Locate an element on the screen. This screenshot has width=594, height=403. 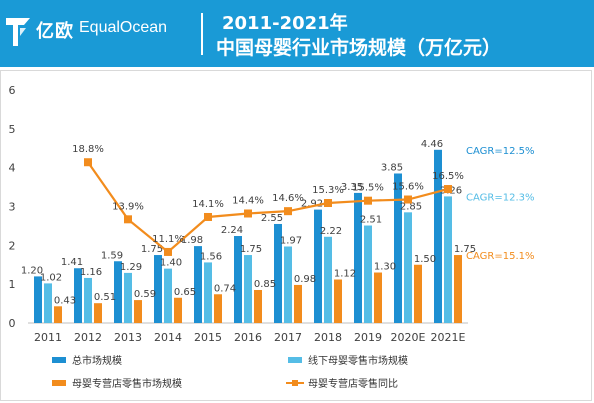
x-tick-label: 2016 is located at coordinates (248, 337).